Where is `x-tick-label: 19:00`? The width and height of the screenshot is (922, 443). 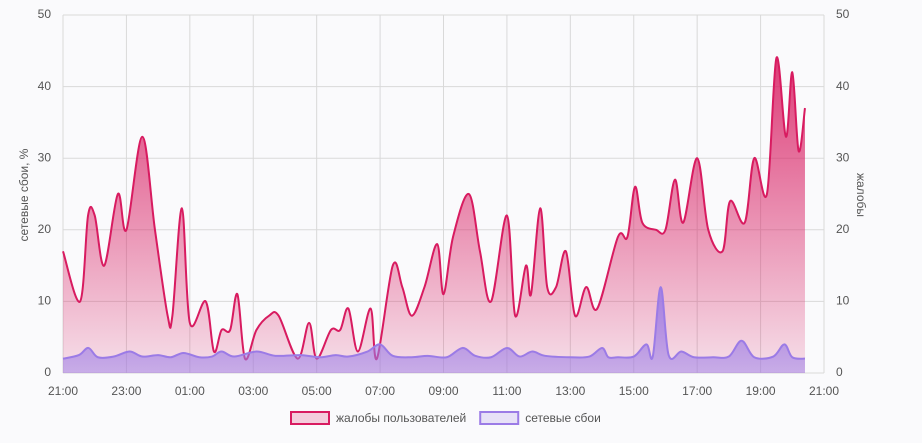 x-tick-label: 19:00 is located at coordinates (761, 391).